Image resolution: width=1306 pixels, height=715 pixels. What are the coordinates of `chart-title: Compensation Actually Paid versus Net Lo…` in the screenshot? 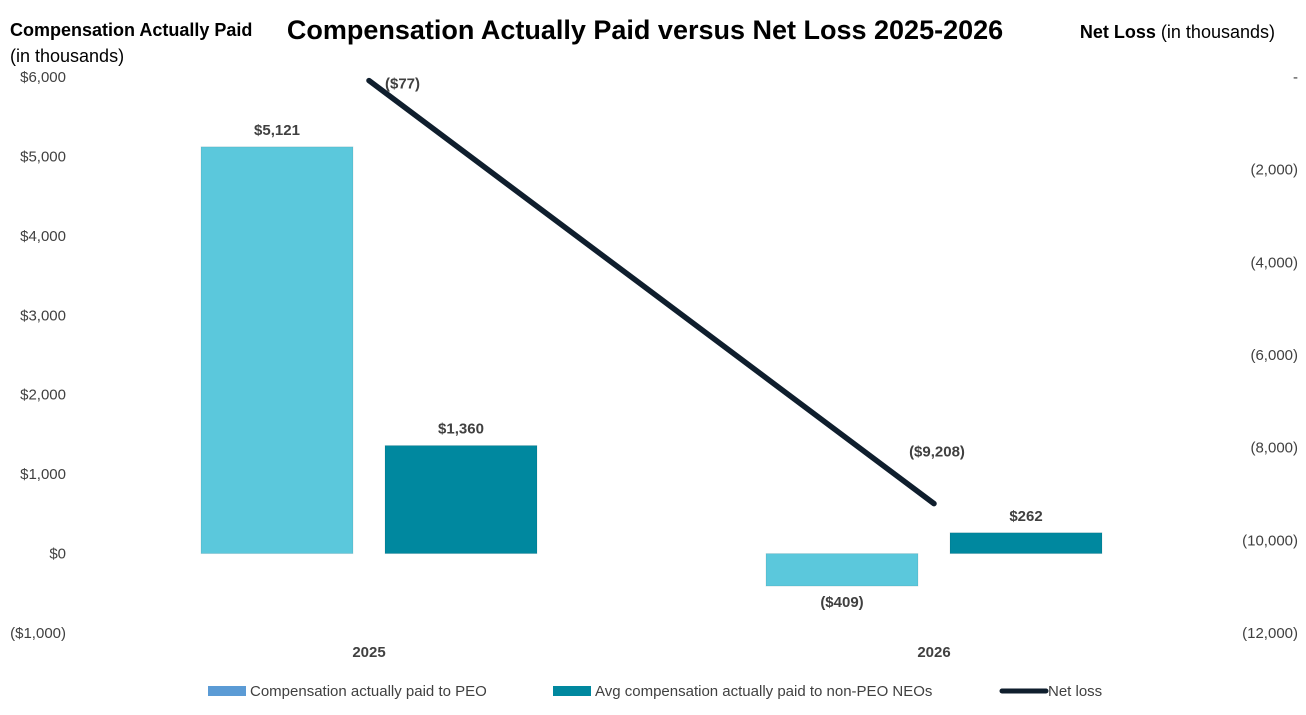 It's located at (645, 30).